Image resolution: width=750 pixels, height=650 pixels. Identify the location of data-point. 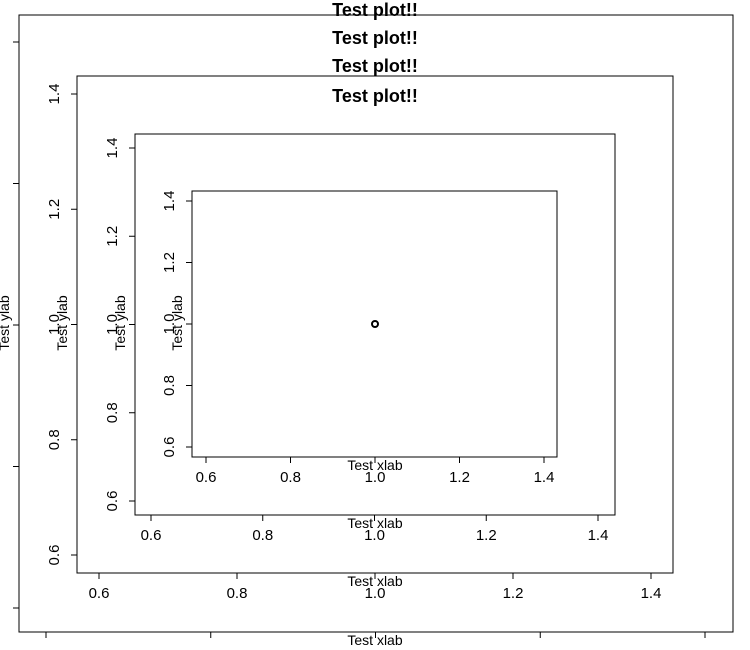
(375, 324).